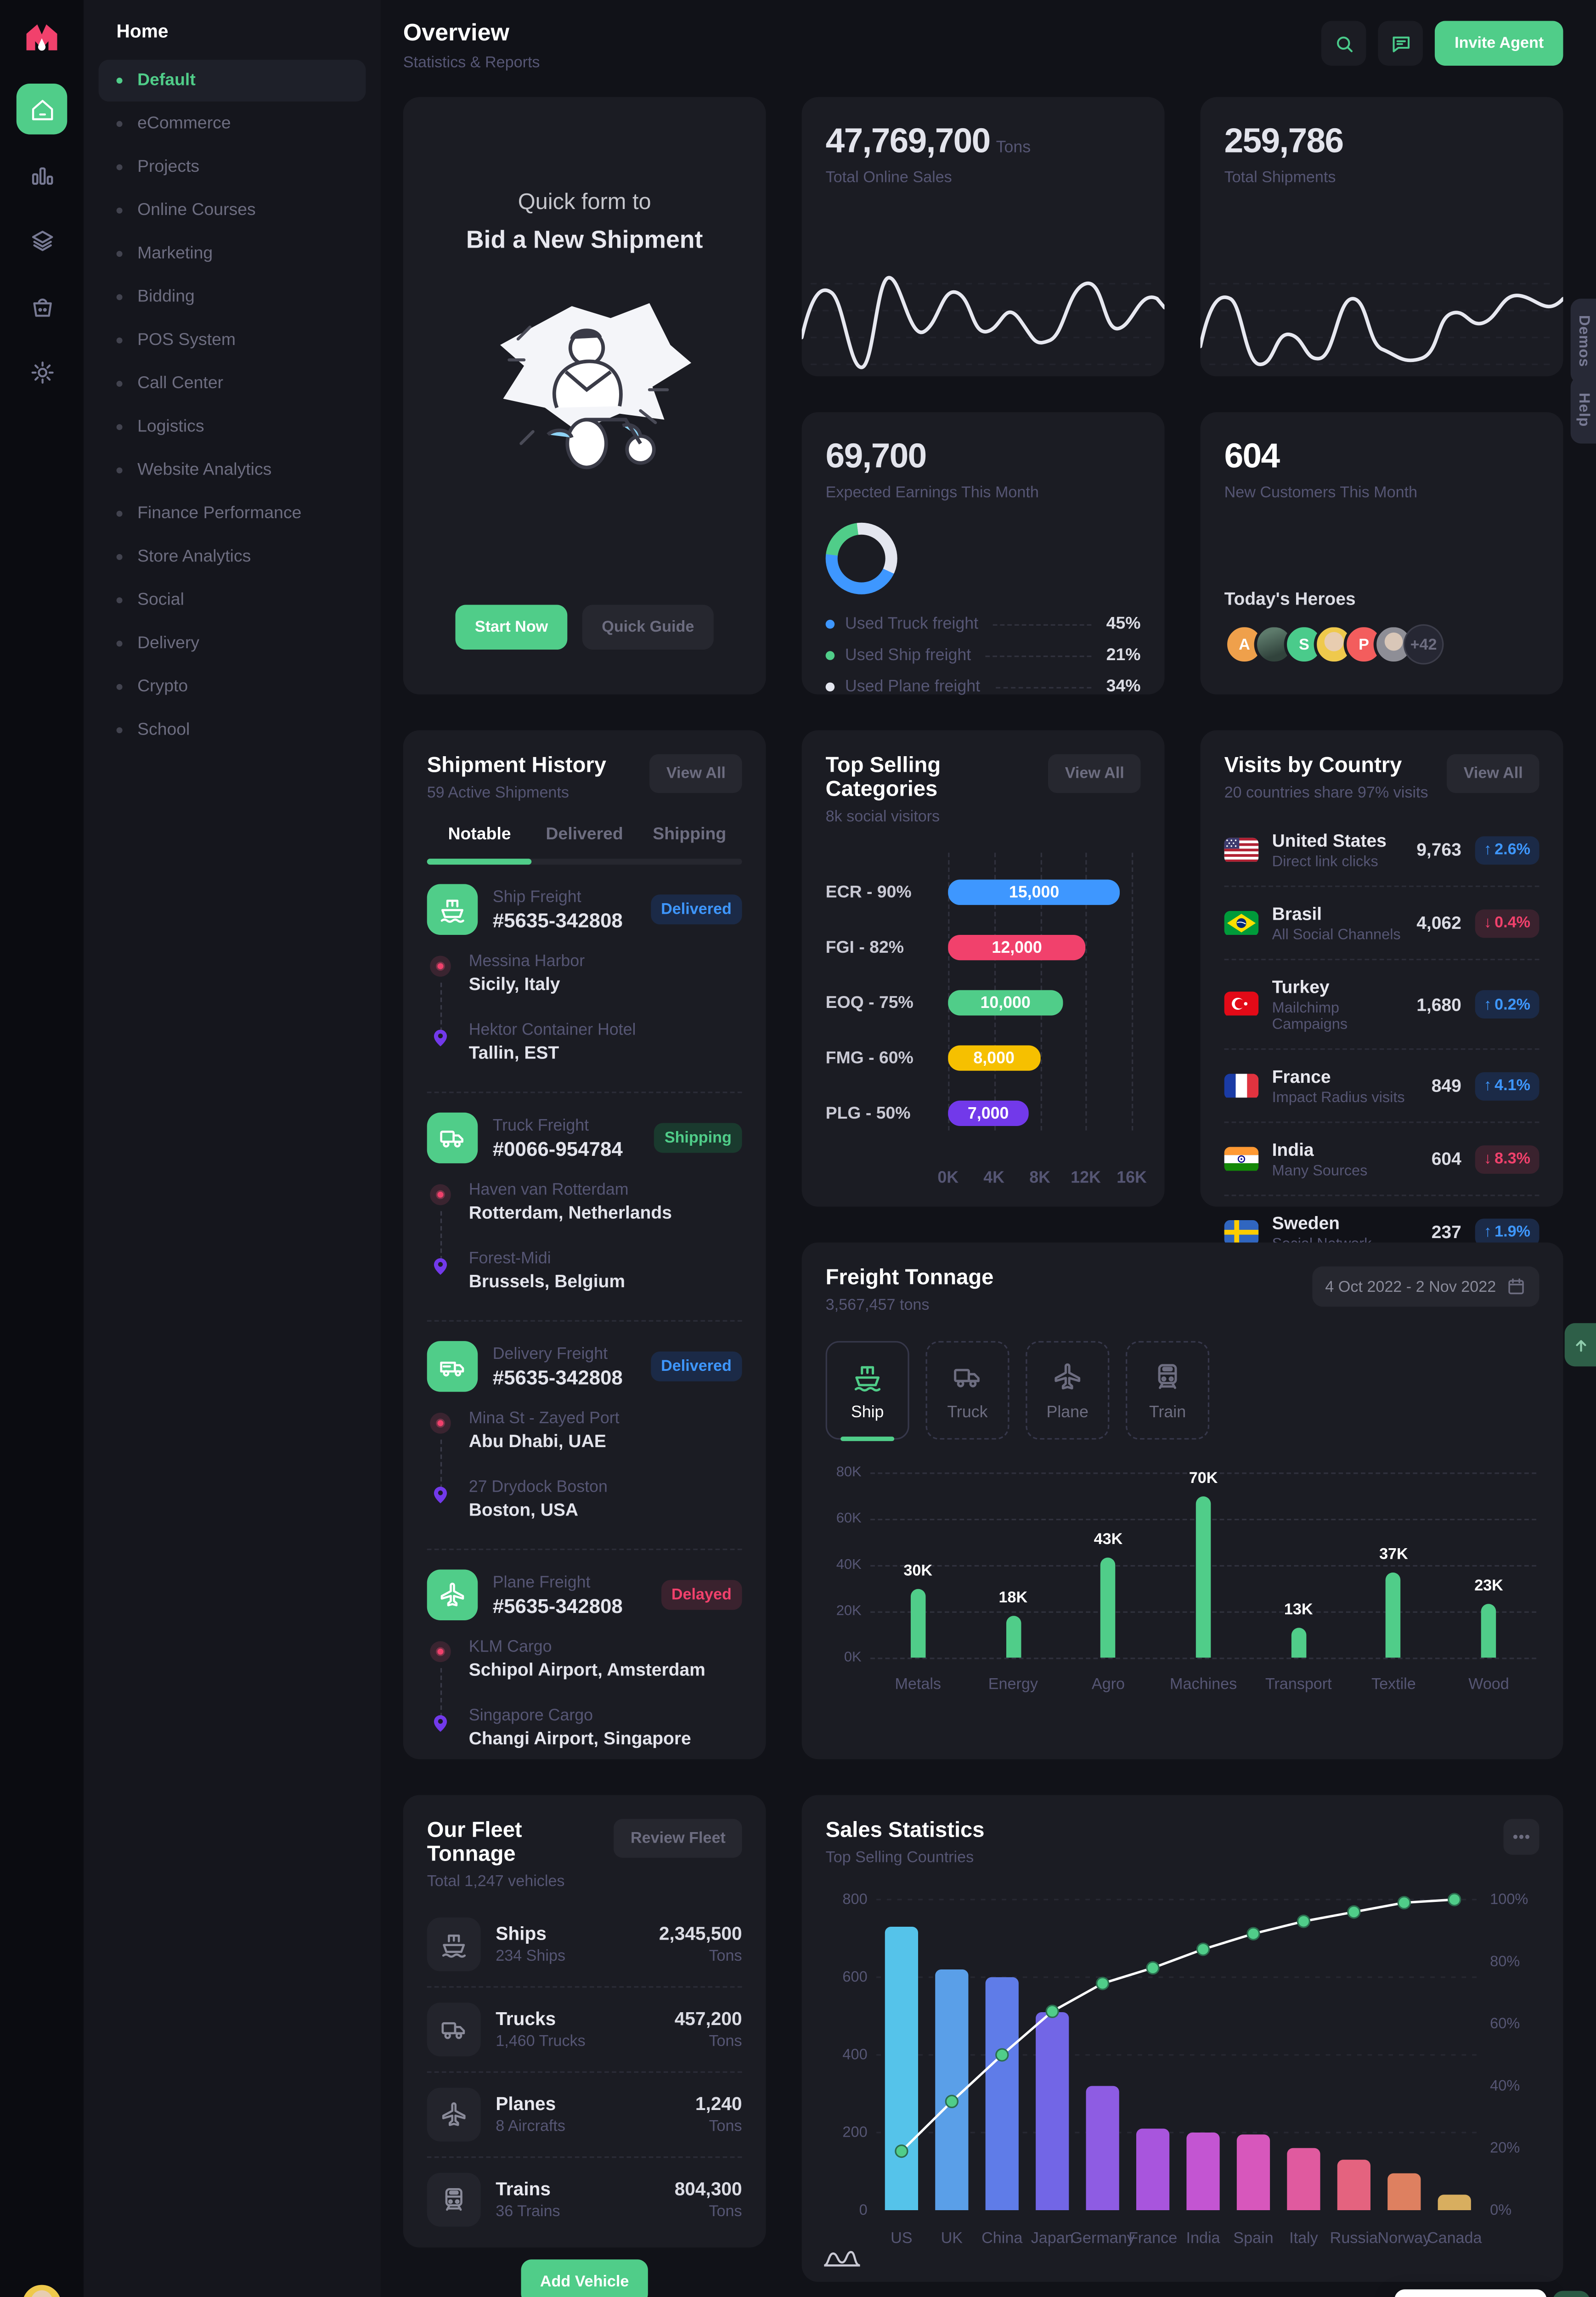 This screenshot has height=2297, width=1596. What do you see at coordinates (521, 1934) in the screenshot?
I see `fleet-name: Ships` at bounding box center [521, 1934].